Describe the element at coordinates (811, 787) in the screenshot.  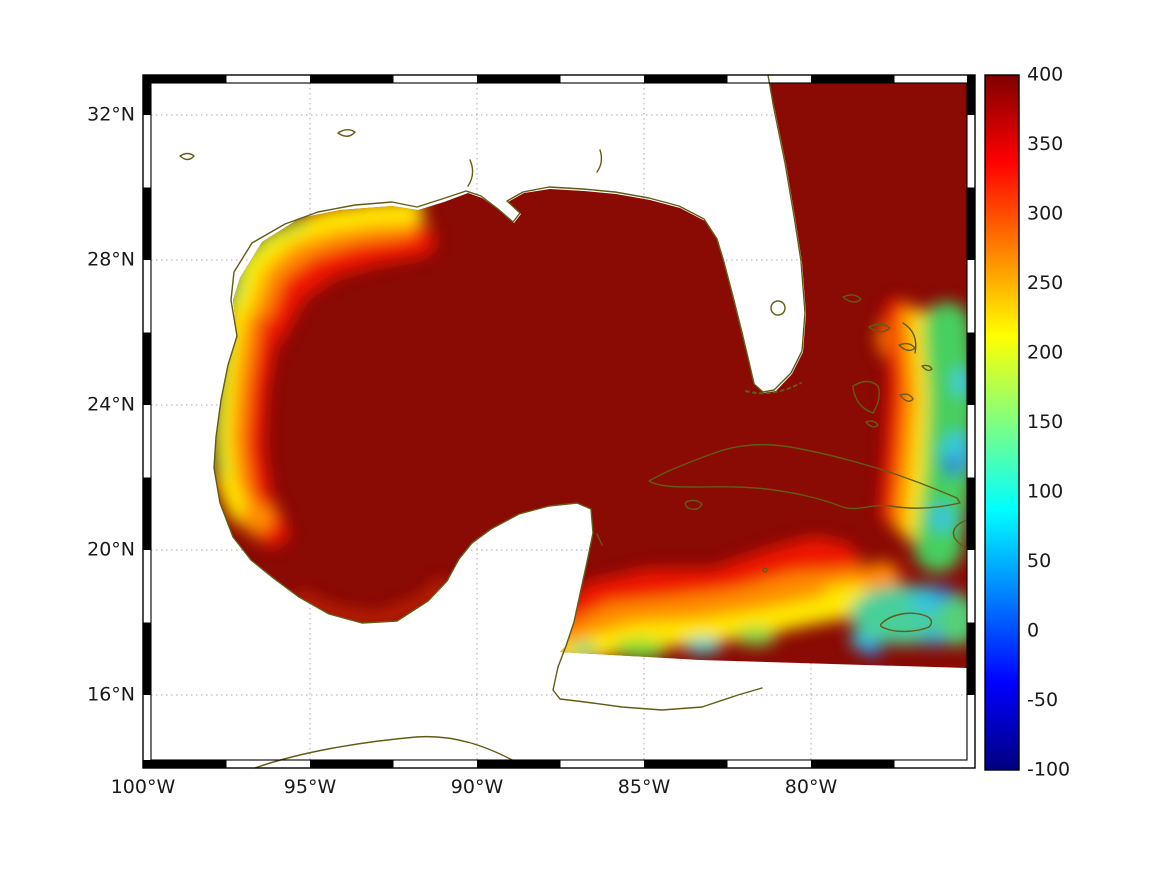
I see `x-tick-label: 80°W` at that location.